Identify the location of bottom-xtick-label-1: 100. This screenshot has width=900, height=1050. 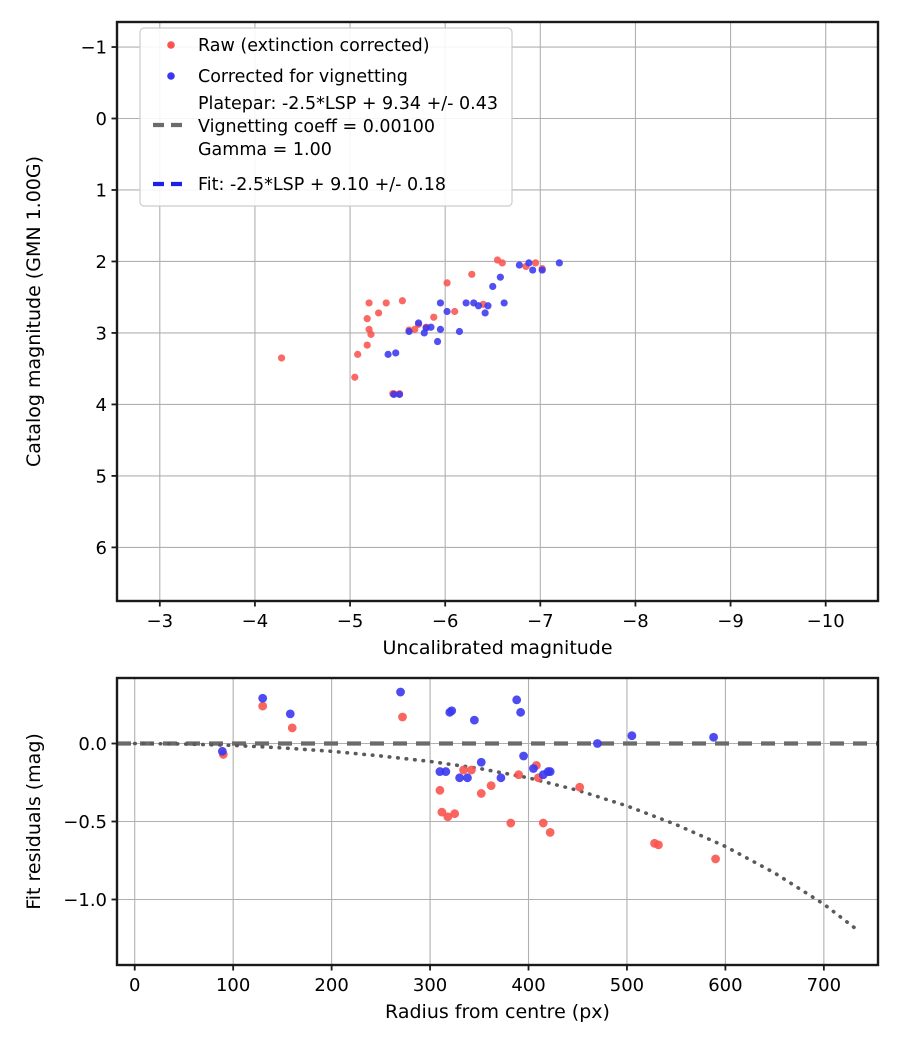
(233, 985).